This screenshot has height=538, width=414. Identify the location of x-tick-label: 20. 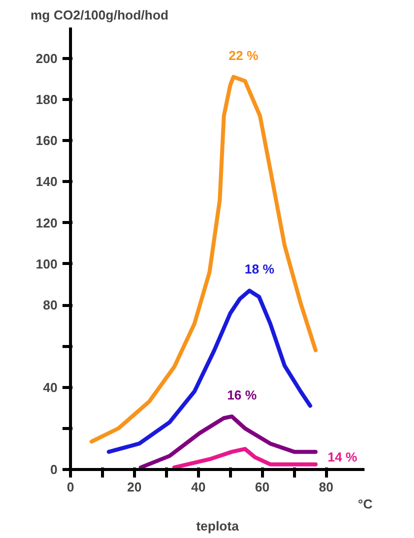
(134, 487).